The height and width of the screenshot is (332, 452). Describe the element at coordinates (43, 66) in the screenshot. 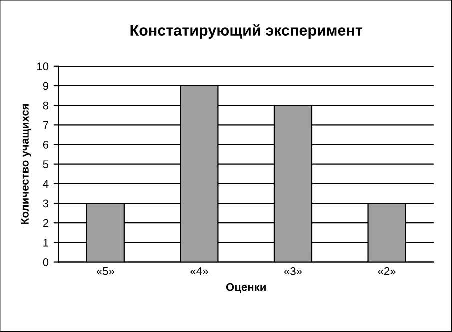

I see `y-tick-label: 10` at that location.